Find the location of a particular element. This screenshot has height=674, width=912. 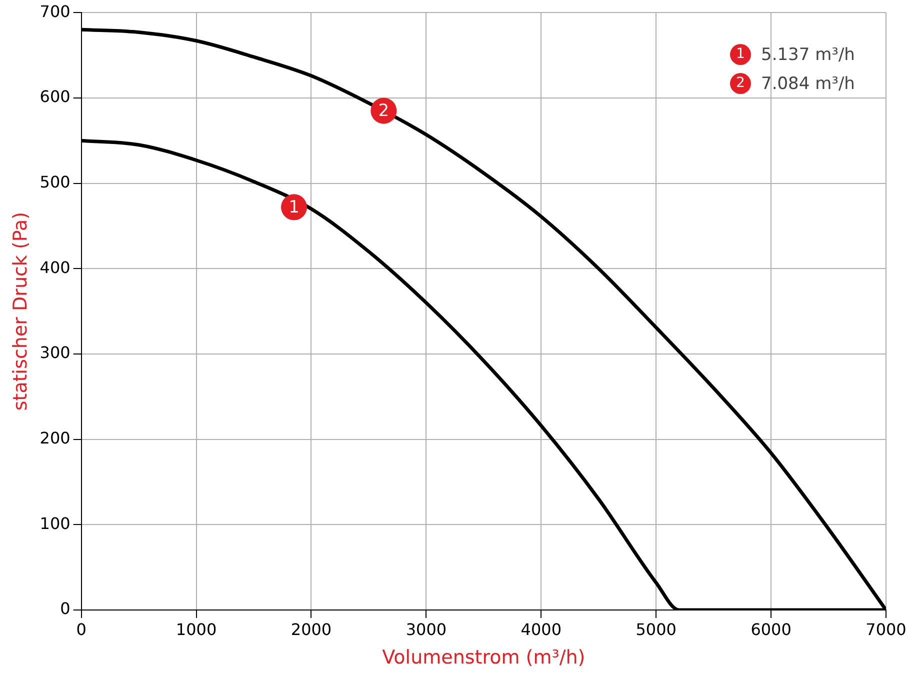

y-tick-label: 700 is located at coordinates (55, 11).